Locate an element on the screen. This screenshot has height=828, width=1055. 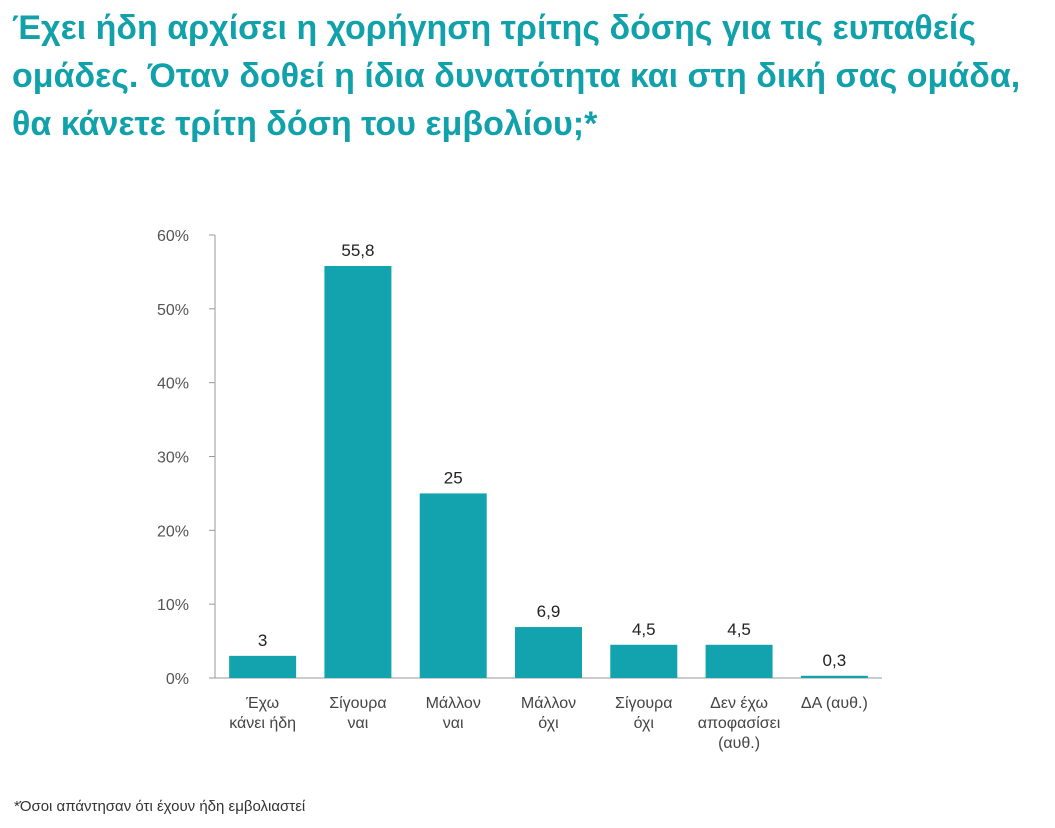
category-label-line: Έχω is located at coordinates (262, 703).